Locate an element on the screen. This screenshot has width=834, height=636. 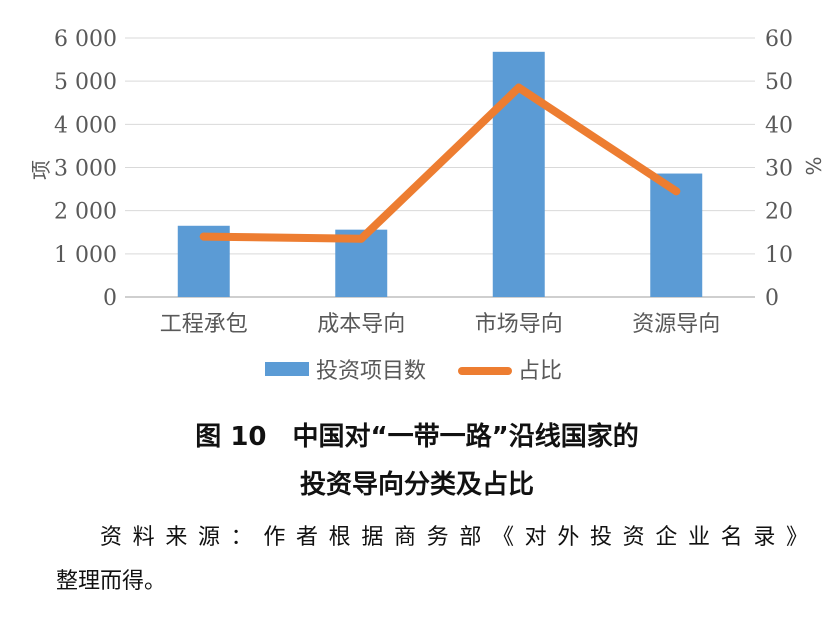
left-tick-label: 2 000 is located at coordinates (85, 212).